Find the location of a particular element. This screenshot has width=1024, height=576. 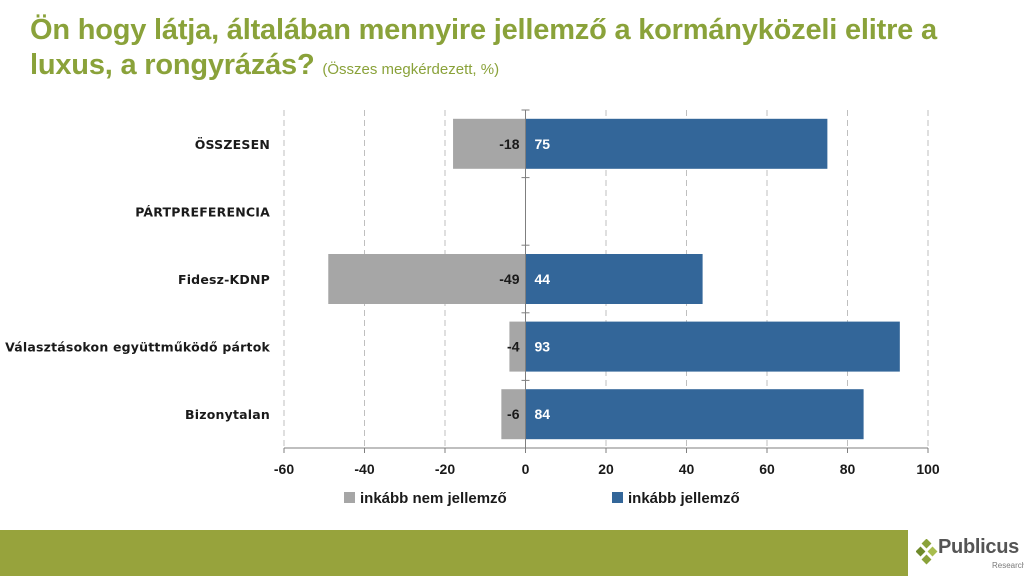

data-label-positive: 44 is located at coordinates (543, 279).